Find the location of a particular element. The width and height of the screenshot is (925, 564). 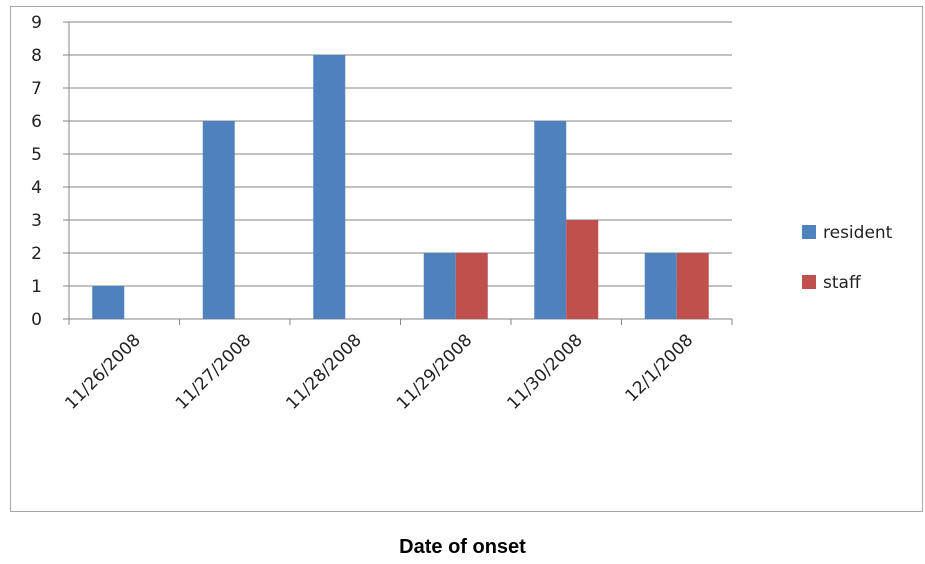

y-tick-label: 2 is located at coordinates (36, 254).